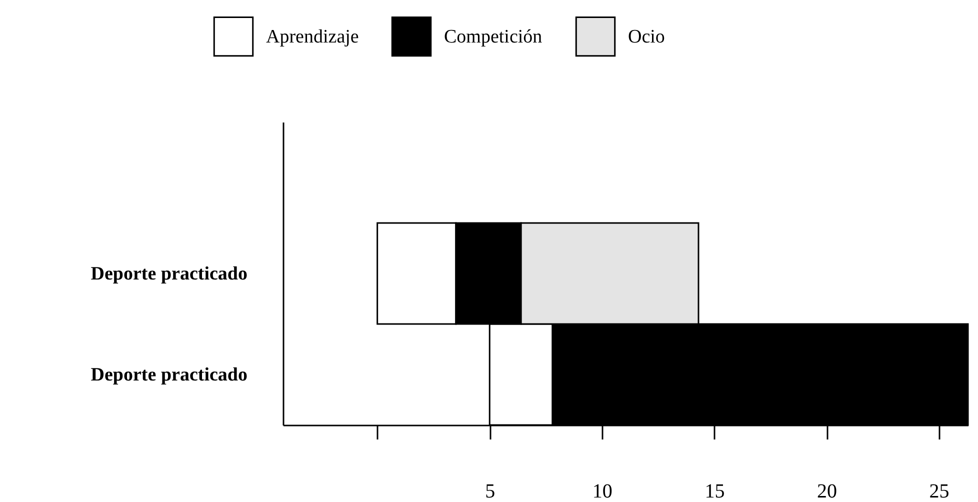  I want to click on x-tick-label: 5, so click(490, 491).